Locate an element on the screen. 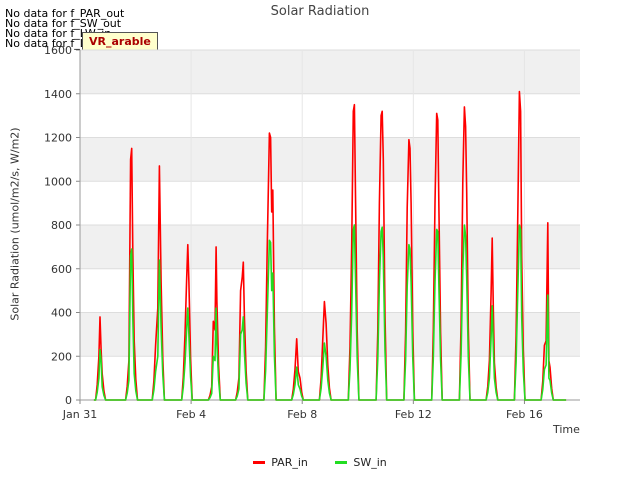  y-tick-label: 1000 is located at coordinates (58, 181).